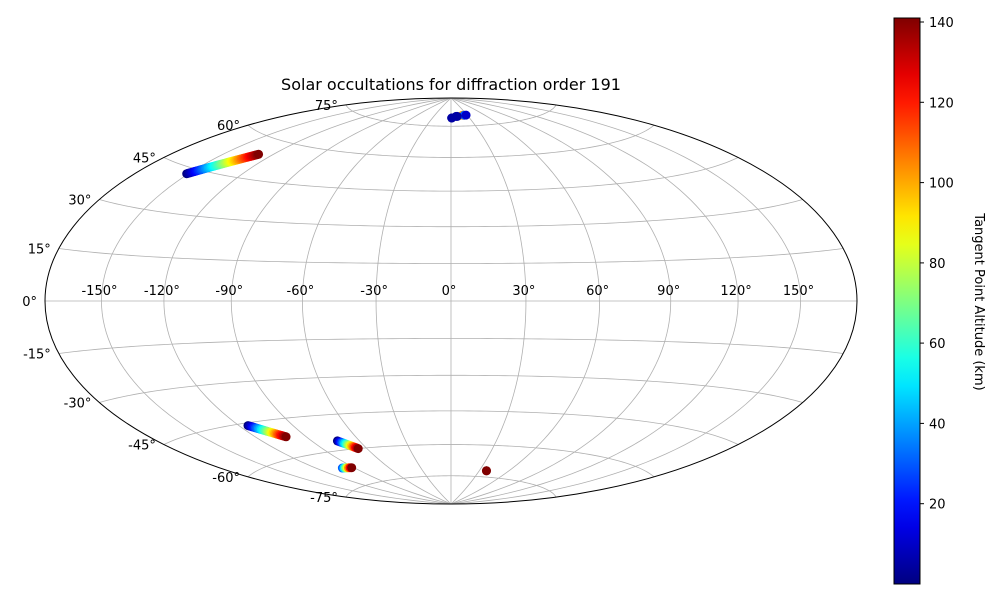 The height and width of the screenshot is (600, 1000). I want to click on latitude-tick-label: -75°, so click(324, 498).